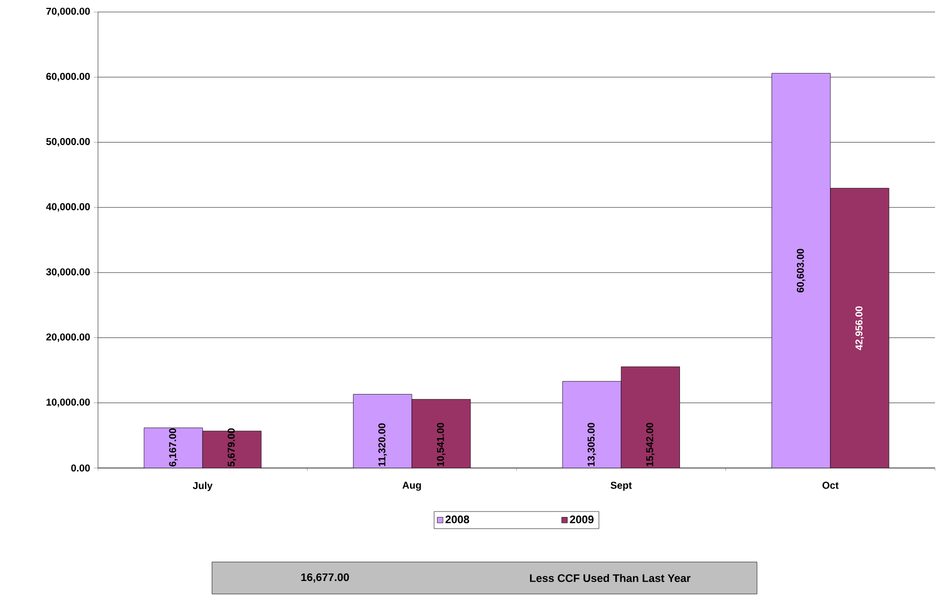  Describe the element at coordinates (830, 485) in the screenshot. I see `x-tick-label: Oct` at that location.